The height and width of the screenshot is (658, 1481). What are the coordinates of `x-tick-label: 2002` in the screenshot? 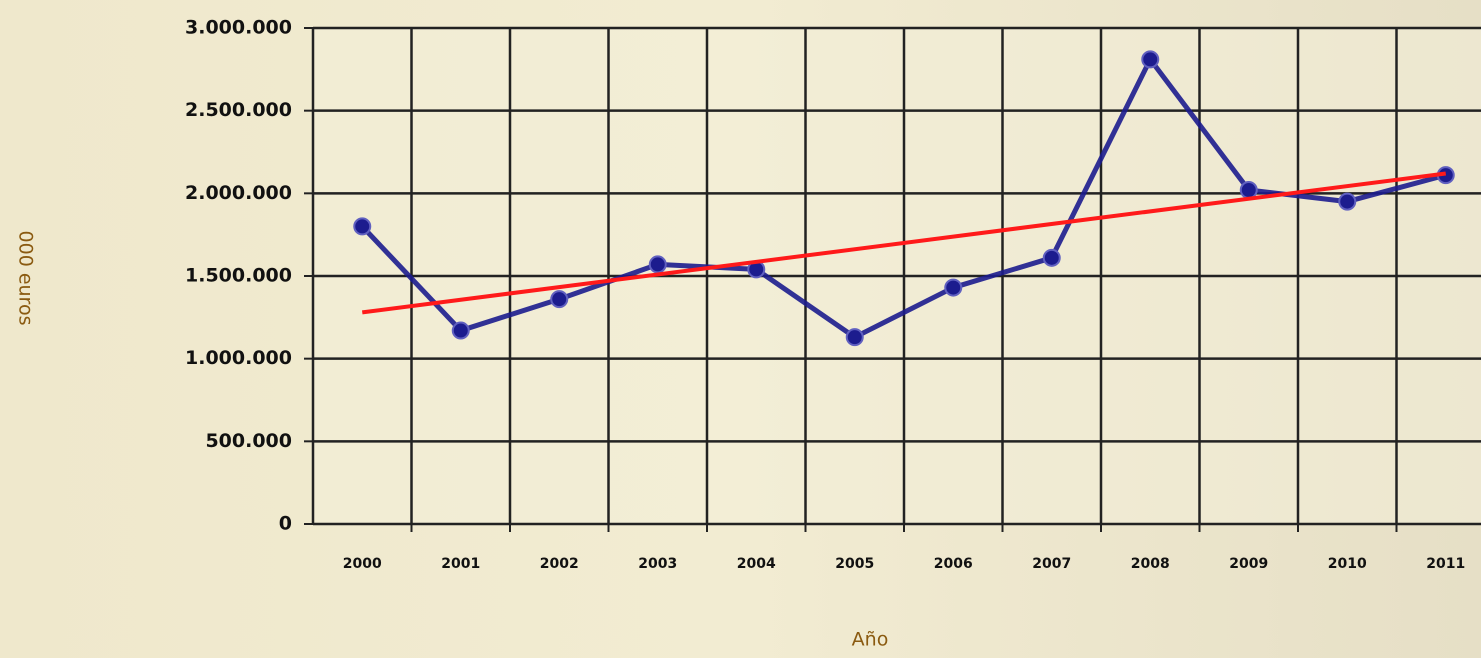 It's located at (559, 564).